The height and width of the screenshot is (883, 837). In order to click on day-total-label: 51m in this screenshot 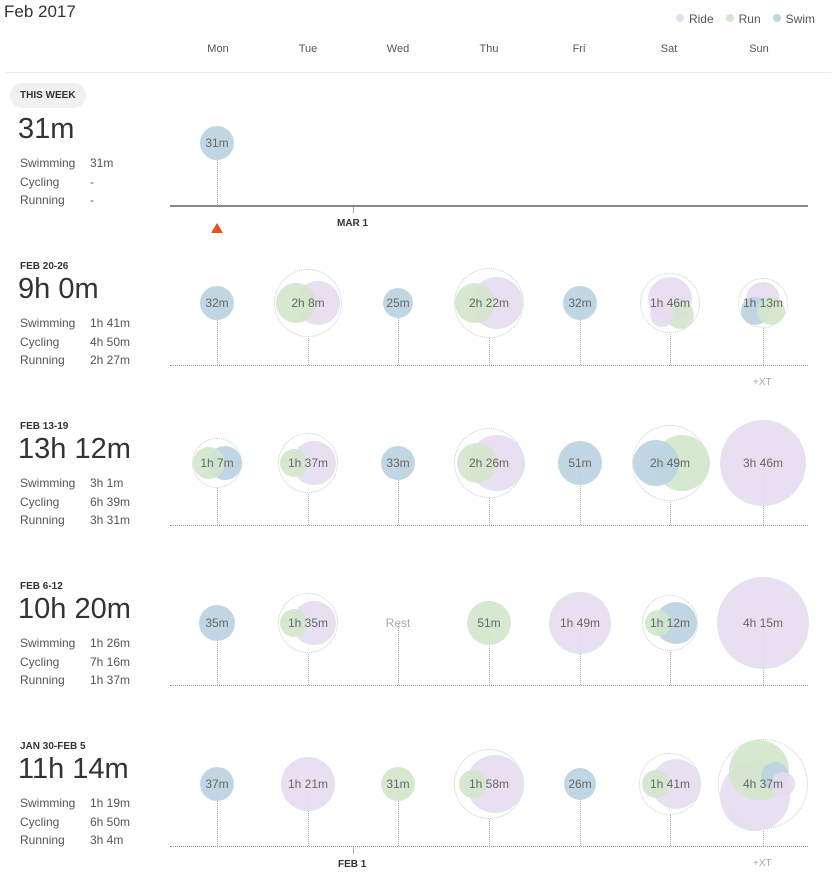, I will do `click(489, 623)`.